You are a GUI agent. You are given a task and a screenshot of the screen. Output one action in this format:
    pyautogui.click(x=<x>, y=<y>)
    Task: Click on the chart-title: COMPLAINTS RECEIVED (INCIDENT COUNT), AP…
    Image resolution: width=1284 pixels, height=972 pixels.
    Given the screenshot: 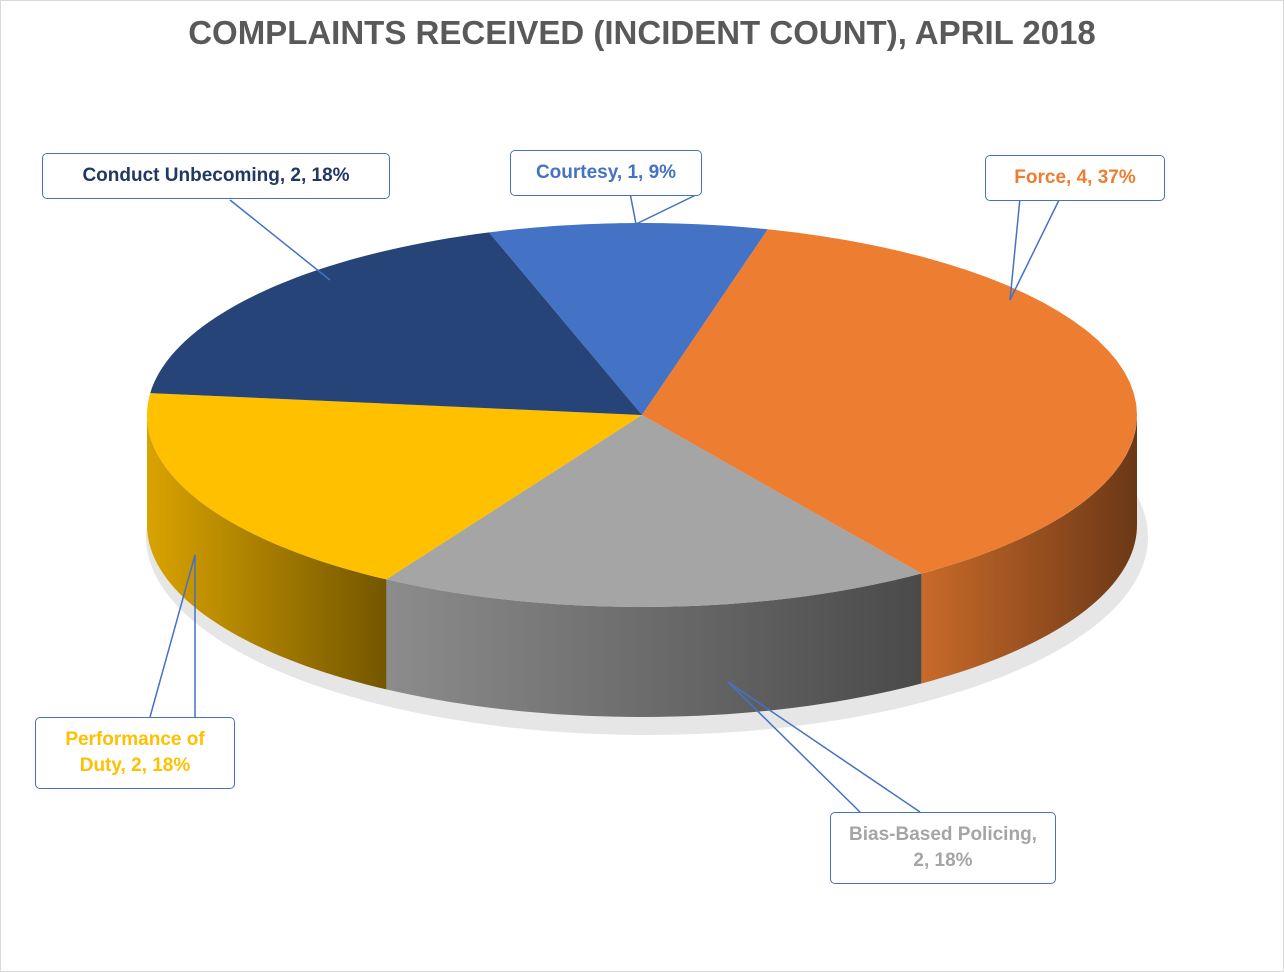 What is the action you would take?
    pyautogui.click(x=642, y=32)
    